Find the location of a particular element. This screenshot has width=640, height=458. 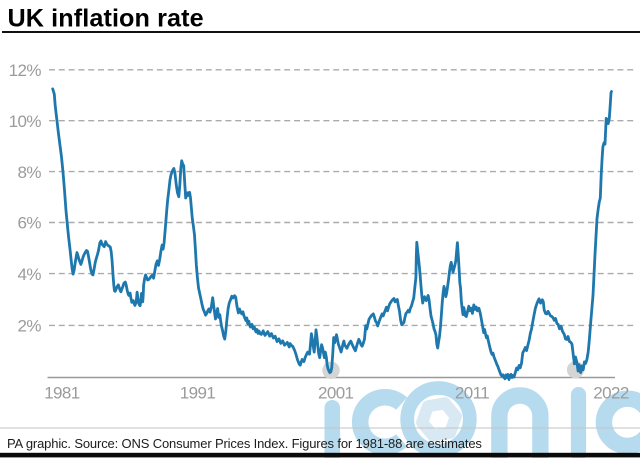

svg-text: 2022 is located at coordinates (611, 393).